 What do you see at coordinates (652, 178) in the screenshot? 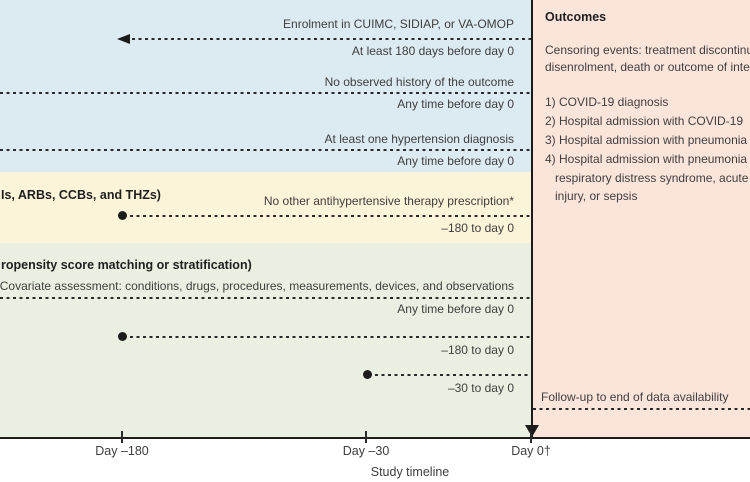
I see `outcome-item-4-wrap1: respiratory distress syndrome, acute` at bounding box center [652, 178].